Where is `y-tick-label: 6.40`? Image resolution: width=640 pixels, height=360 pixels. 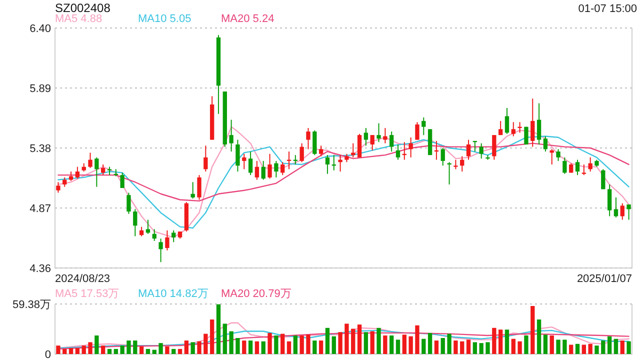
y-tick-label: 6.40 is located at coordinates (40, 29).